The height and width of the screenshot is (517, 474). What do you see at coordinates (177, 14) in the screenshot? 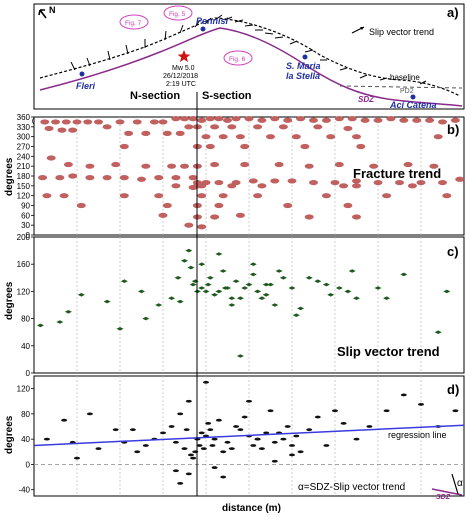
I see `callout-fig-5: Fig. 5` at bounding box center [177, 14].